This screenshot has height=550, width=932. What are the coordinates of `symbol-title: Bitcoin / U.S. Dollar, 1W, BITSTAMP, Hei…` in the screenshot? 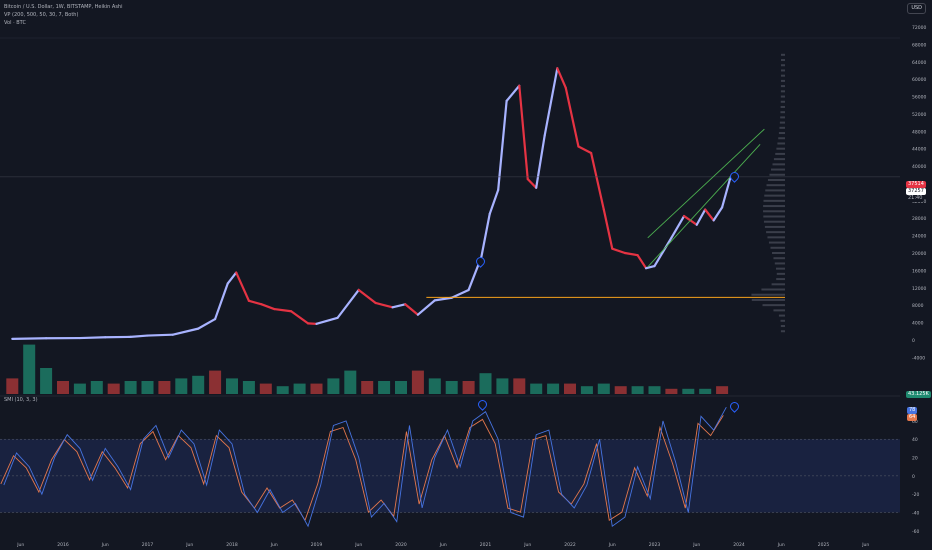 It's located at (63, 7).